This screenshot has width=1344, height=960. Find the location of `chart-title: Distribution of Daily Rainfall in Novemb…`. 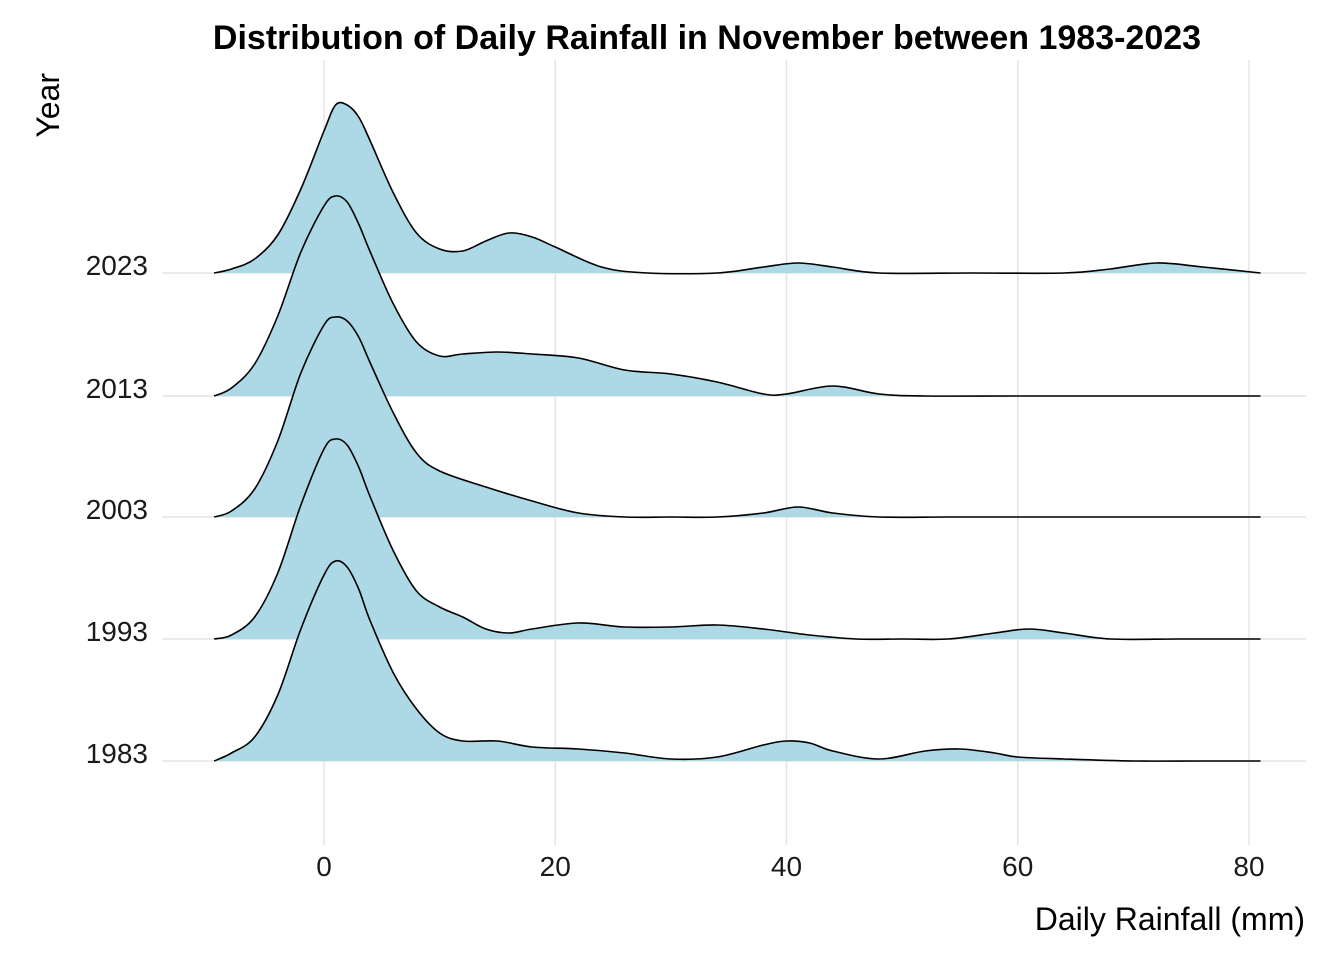

chart-title: Distribution of Daily Rainfall in Novemb… is located at coordinates (707, 38).